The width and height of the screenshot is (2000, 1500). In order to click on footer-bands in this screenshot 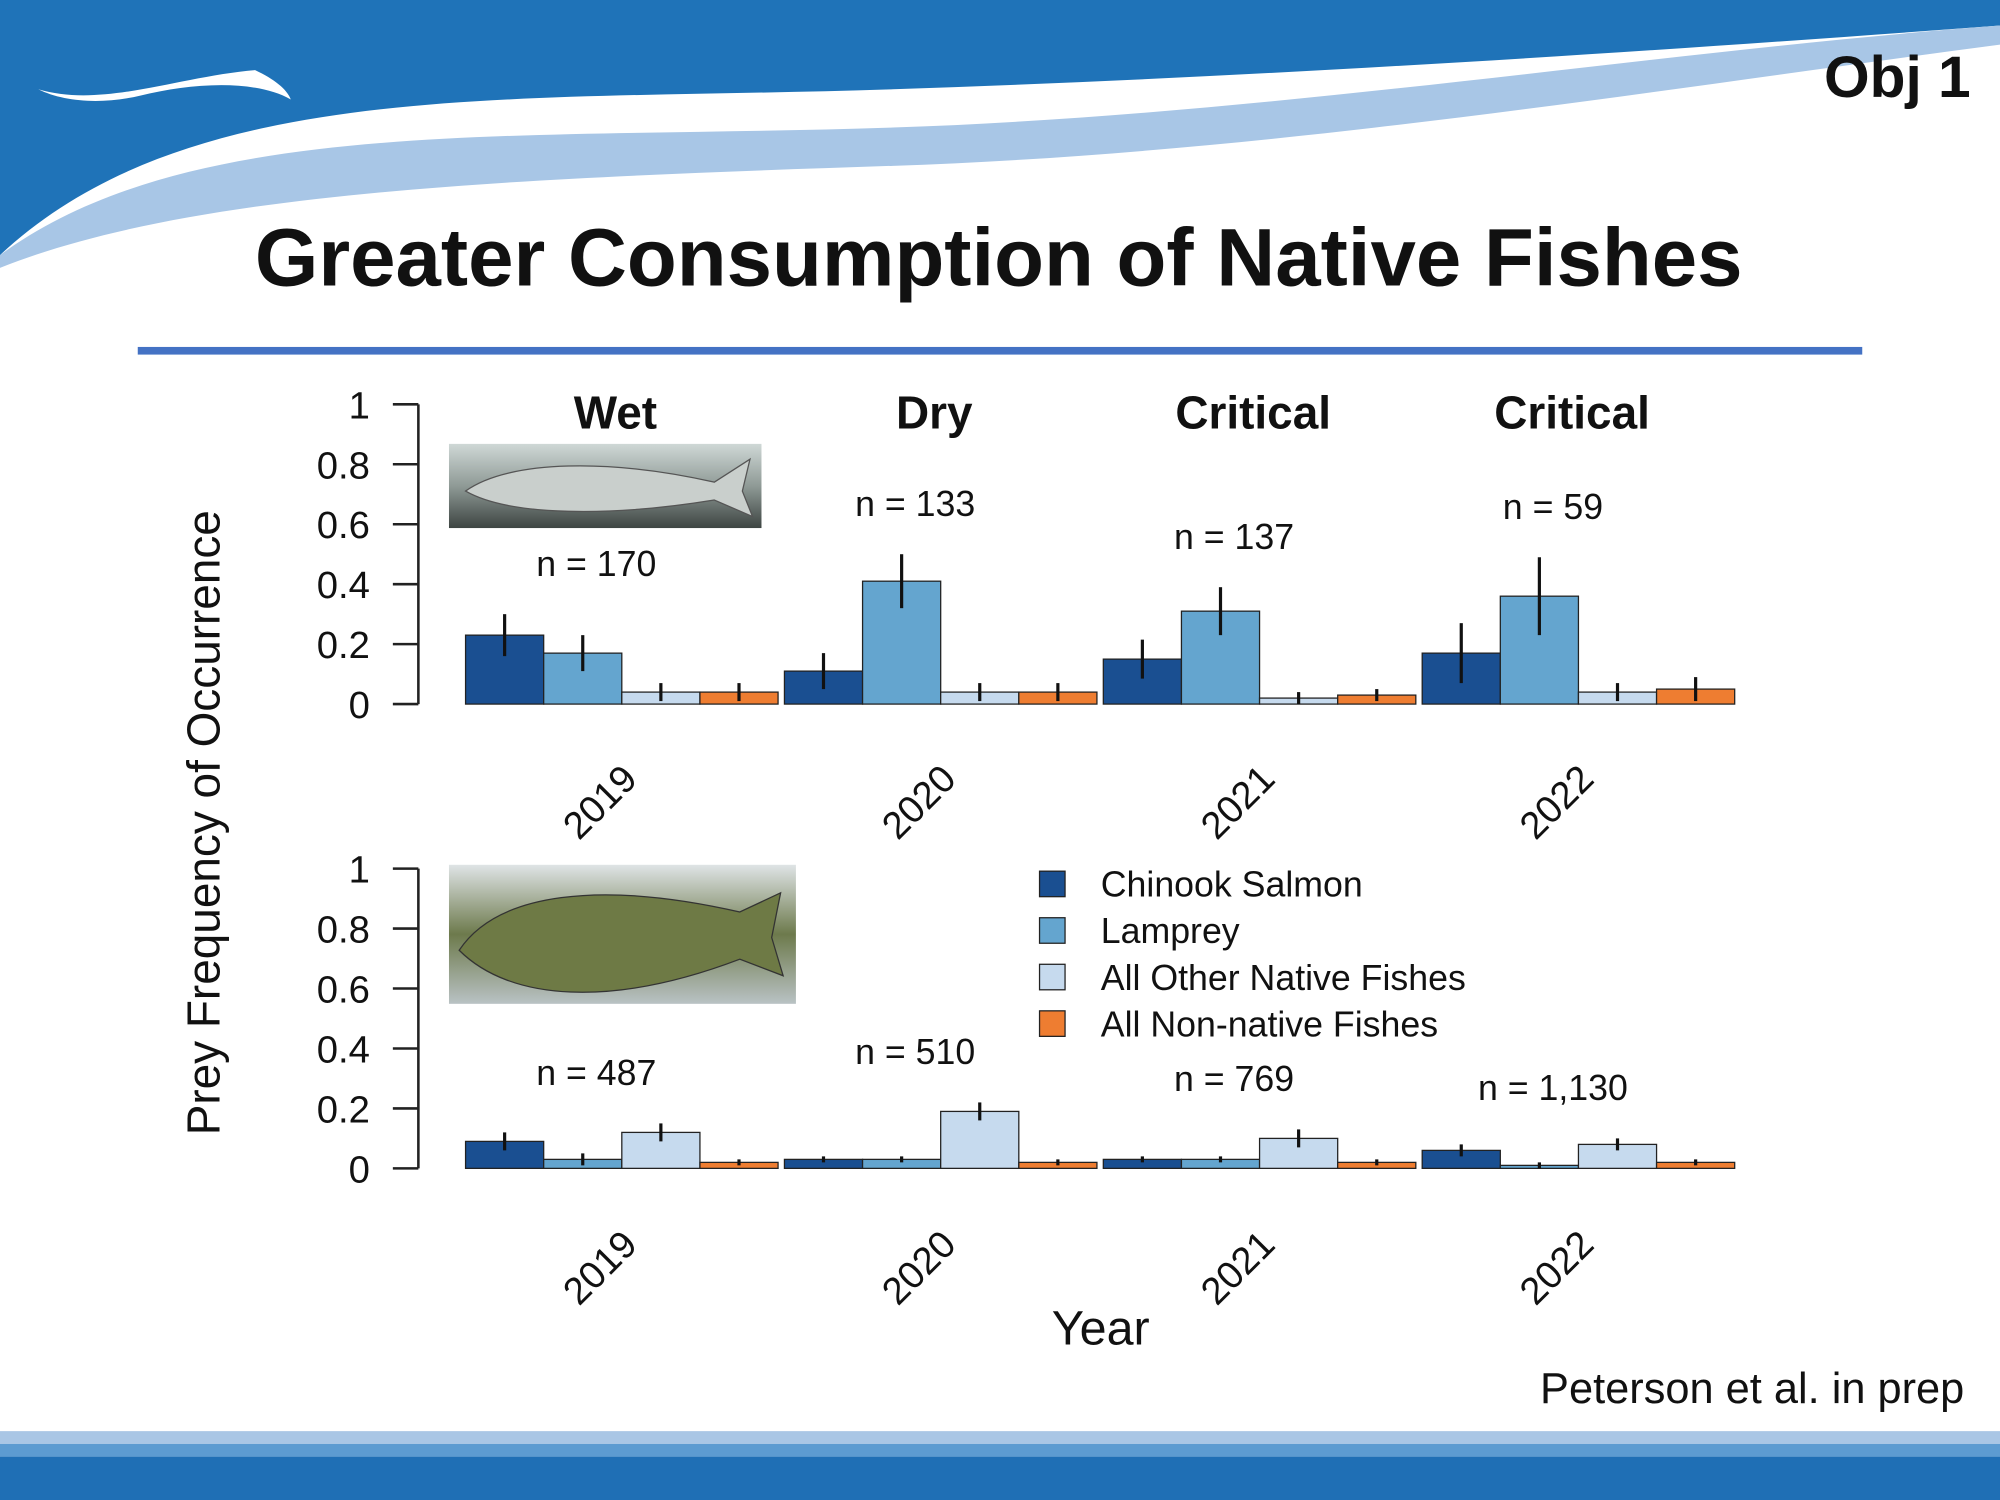, I will do `click(1000, 1465)`.